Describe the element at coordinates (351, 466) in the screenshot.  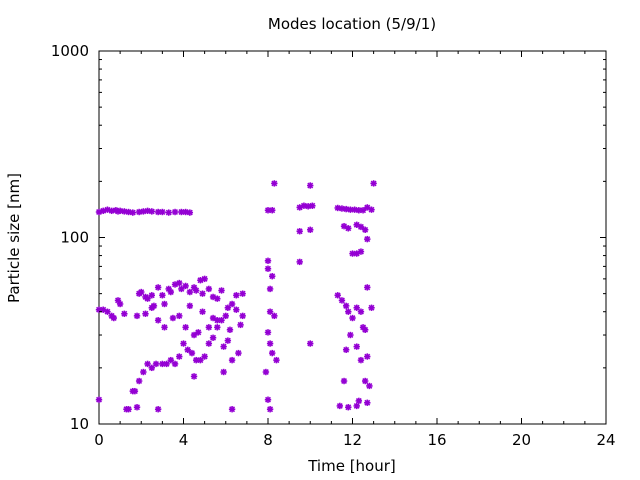
I see `x-axis-title: Time [hour]` at that location.